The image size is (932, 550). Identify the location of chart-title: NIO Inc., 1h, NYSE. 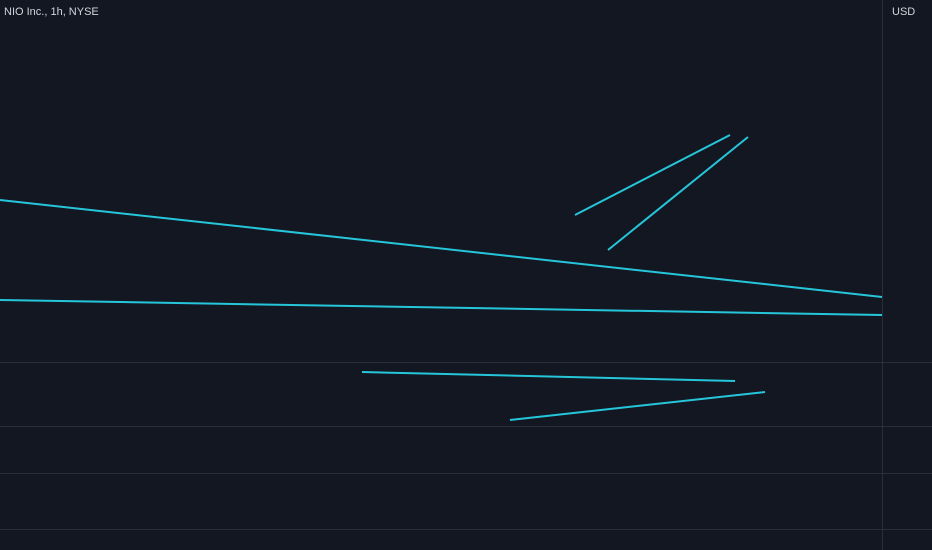
(51, 12).